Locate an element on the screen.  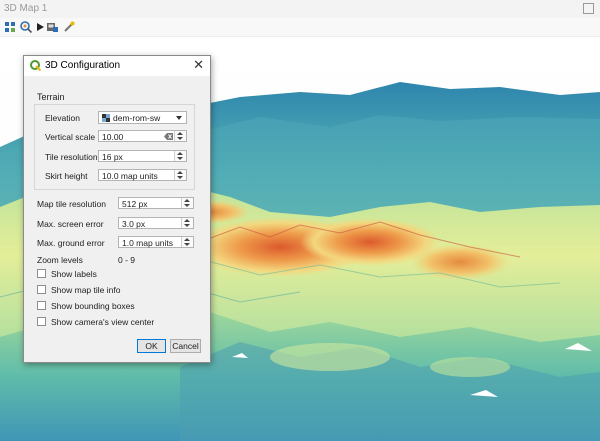
skirt-height-spinbox: 10.0 map units is located at coordinates (142, 175).